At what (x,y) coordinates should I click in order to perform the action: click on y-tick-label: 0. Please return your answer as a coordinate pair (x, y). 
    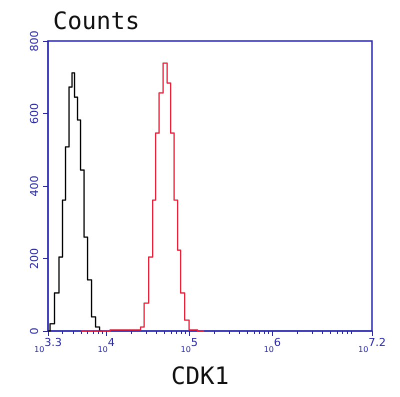
    Looking at the image, I should click on (34, 331).